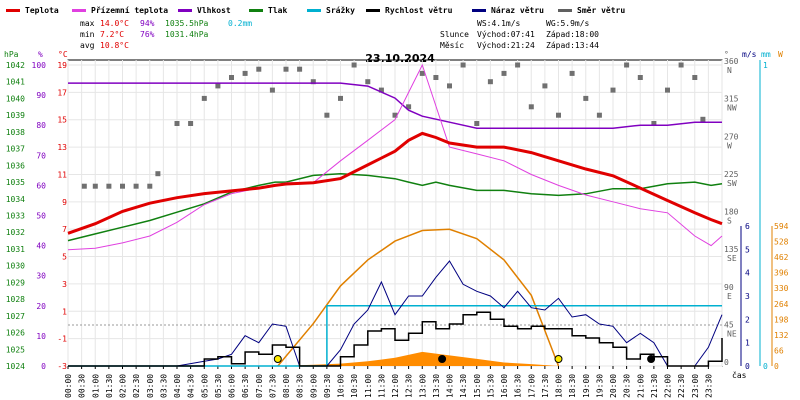  What do you see at coordinates (395, 386) in the screenshot?
I see `time-tick-label: 12:00` at bounding box center [395, 386].